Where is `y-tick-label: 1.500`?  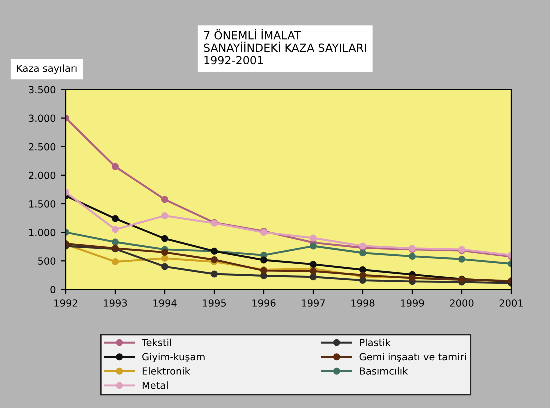 y-tick-label: 1.500 is located at coordinates (43, 204).